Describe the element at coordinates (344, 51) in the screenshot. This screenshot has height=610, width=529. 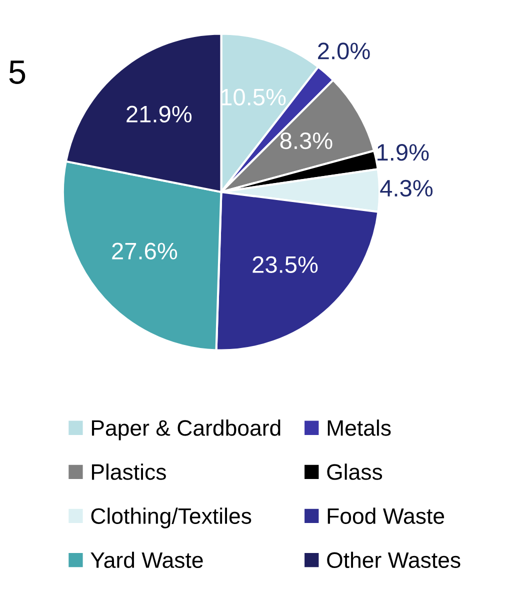
I see `data-label: 2.0%` at that location.